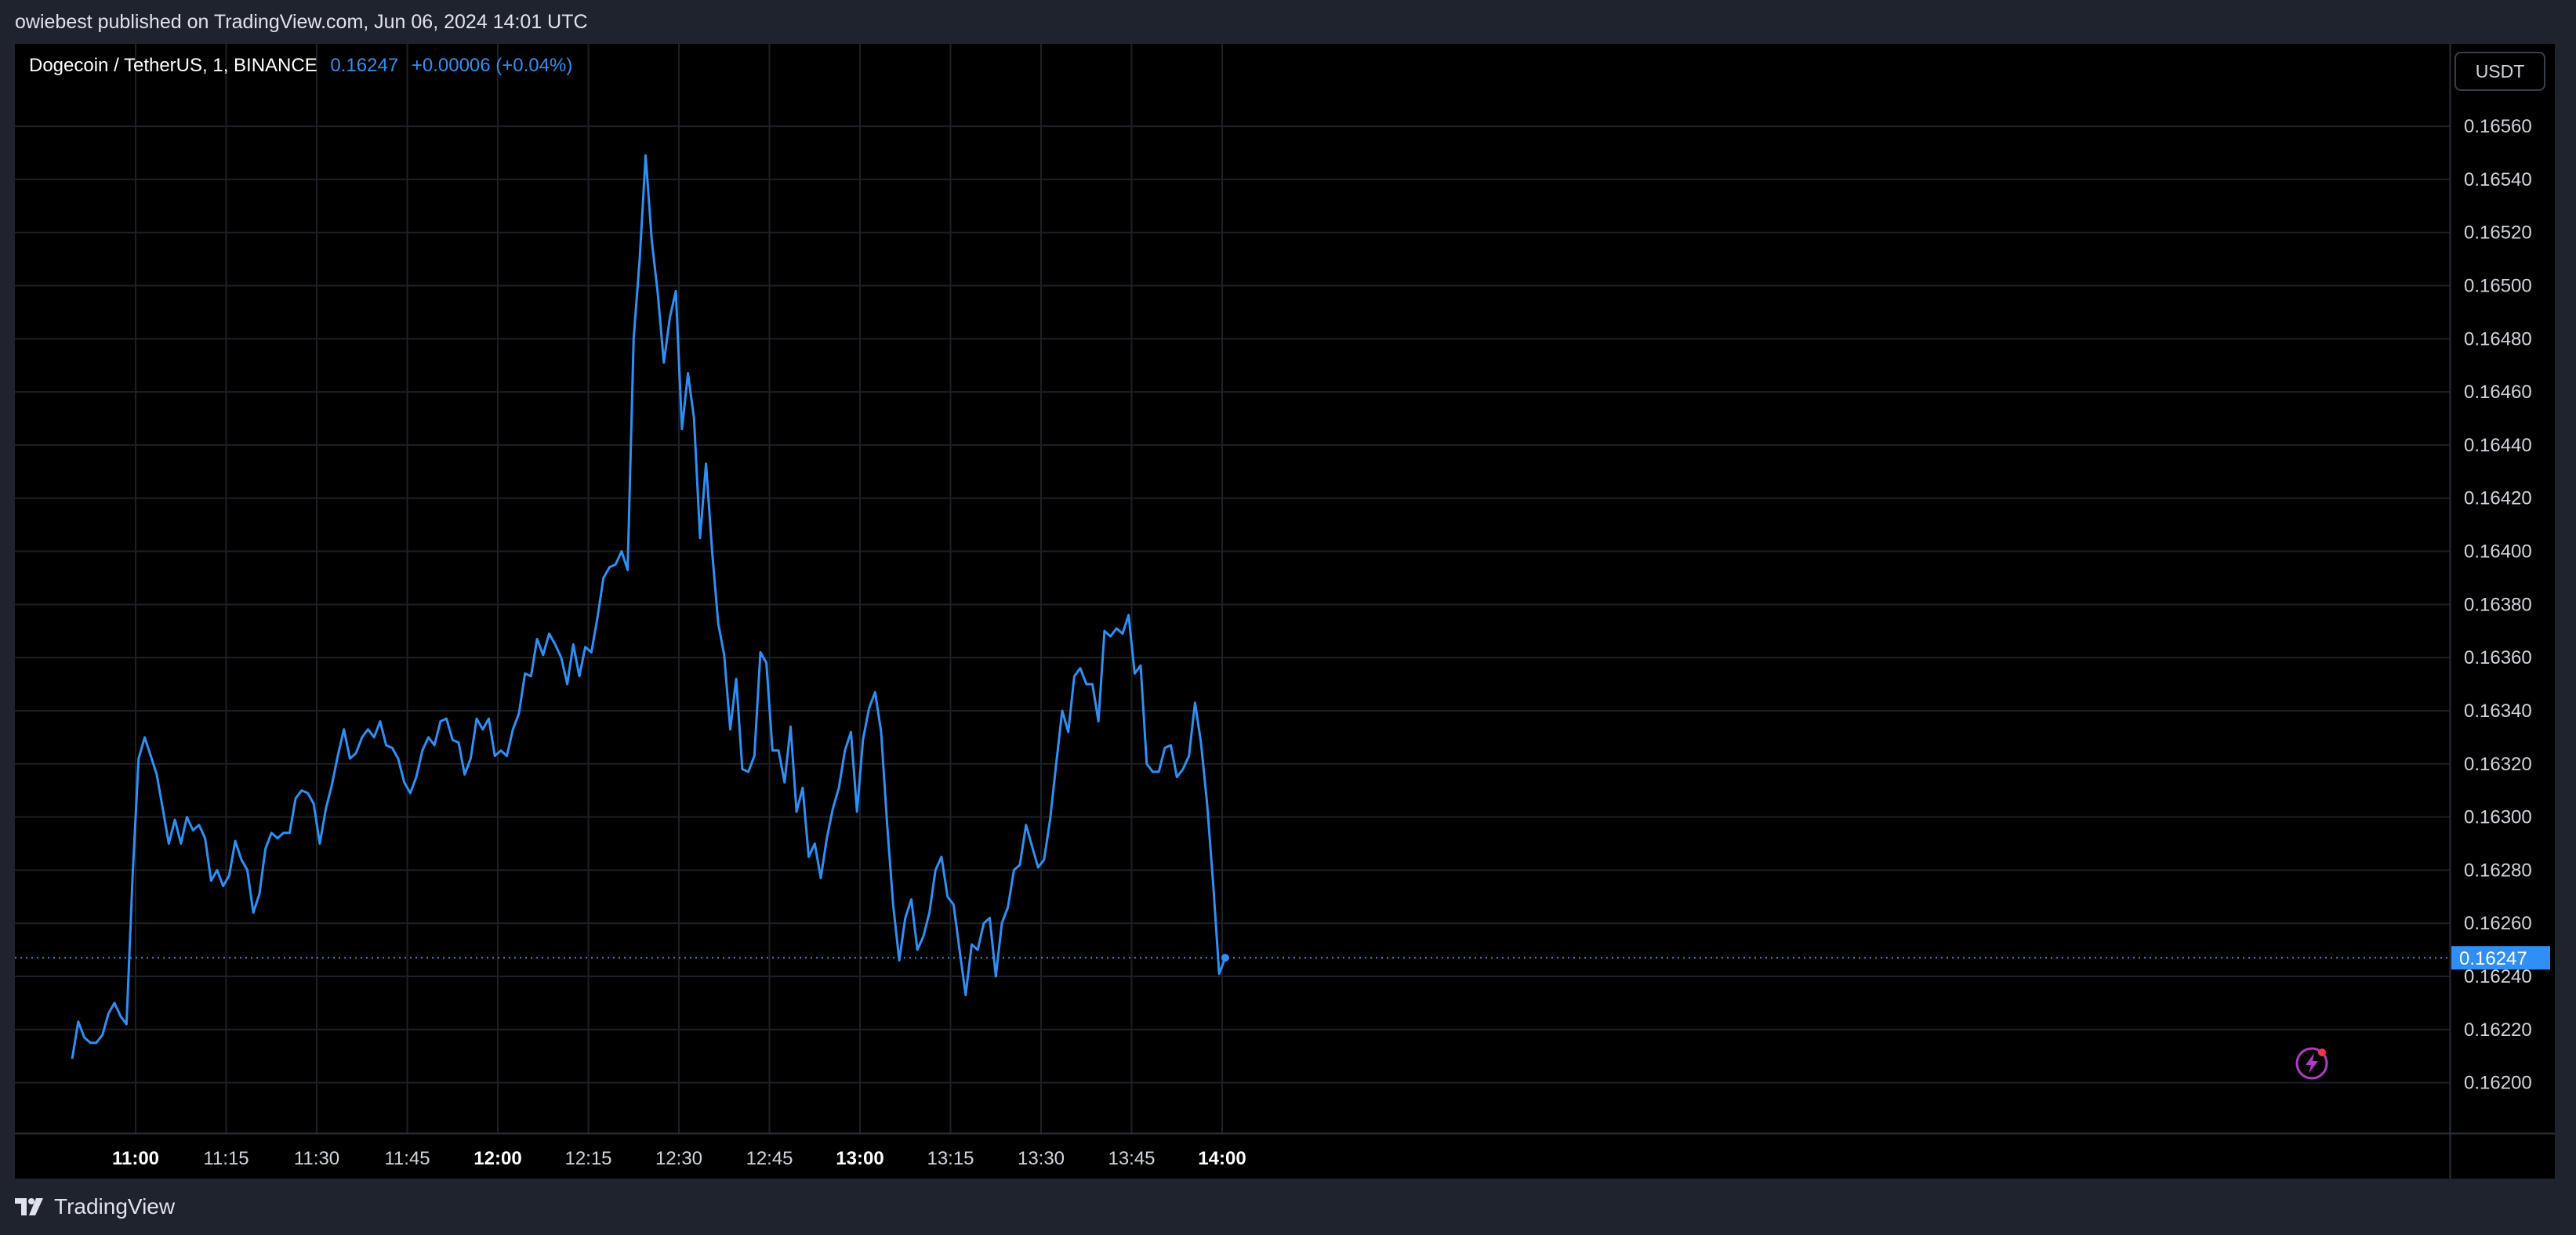  Describe the element at coordinates (2498, 392) in the screenshot. I see `y-tick-label: 0.16460` at that location.